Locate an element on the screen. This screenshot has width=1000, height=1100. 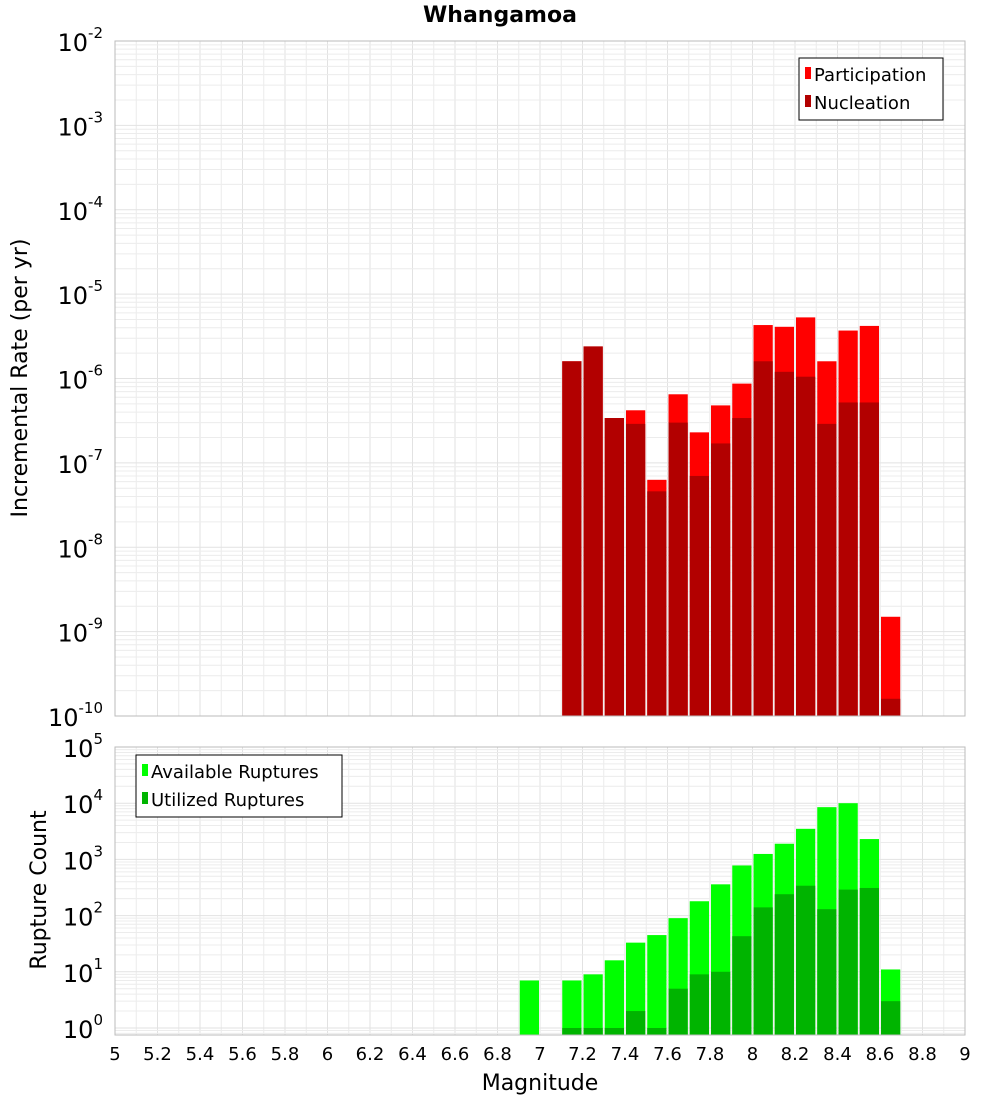
x-tick-label: 5.4 is located at coordinates (200, 1054).